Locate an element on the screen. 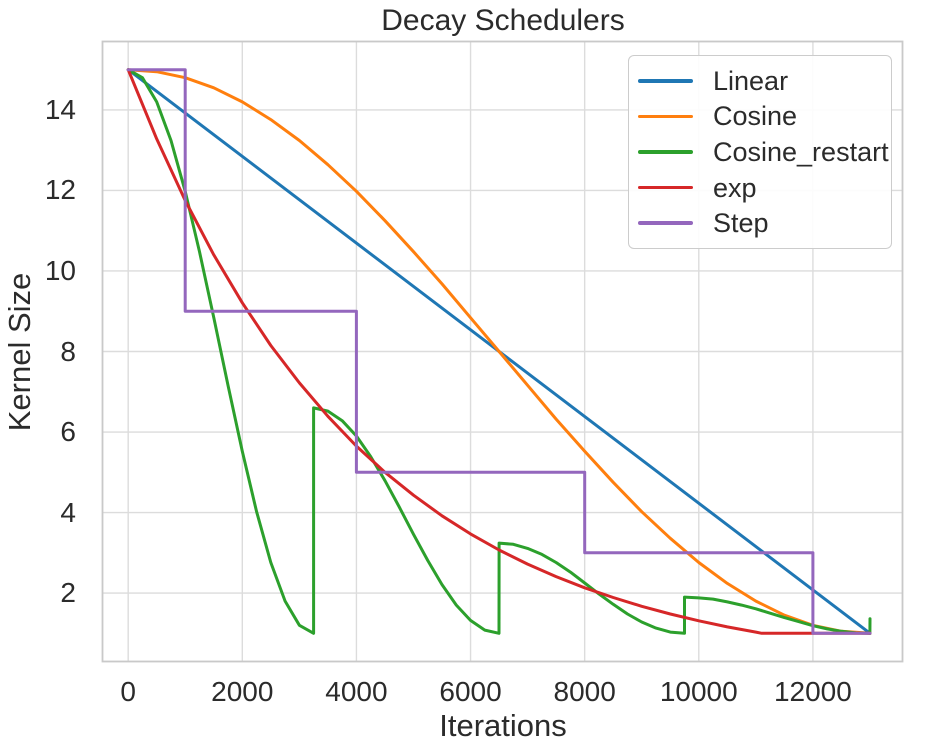 This screenshot has width=926, height=750. y-tick-label: 2 is located at coordinates (68, 593).